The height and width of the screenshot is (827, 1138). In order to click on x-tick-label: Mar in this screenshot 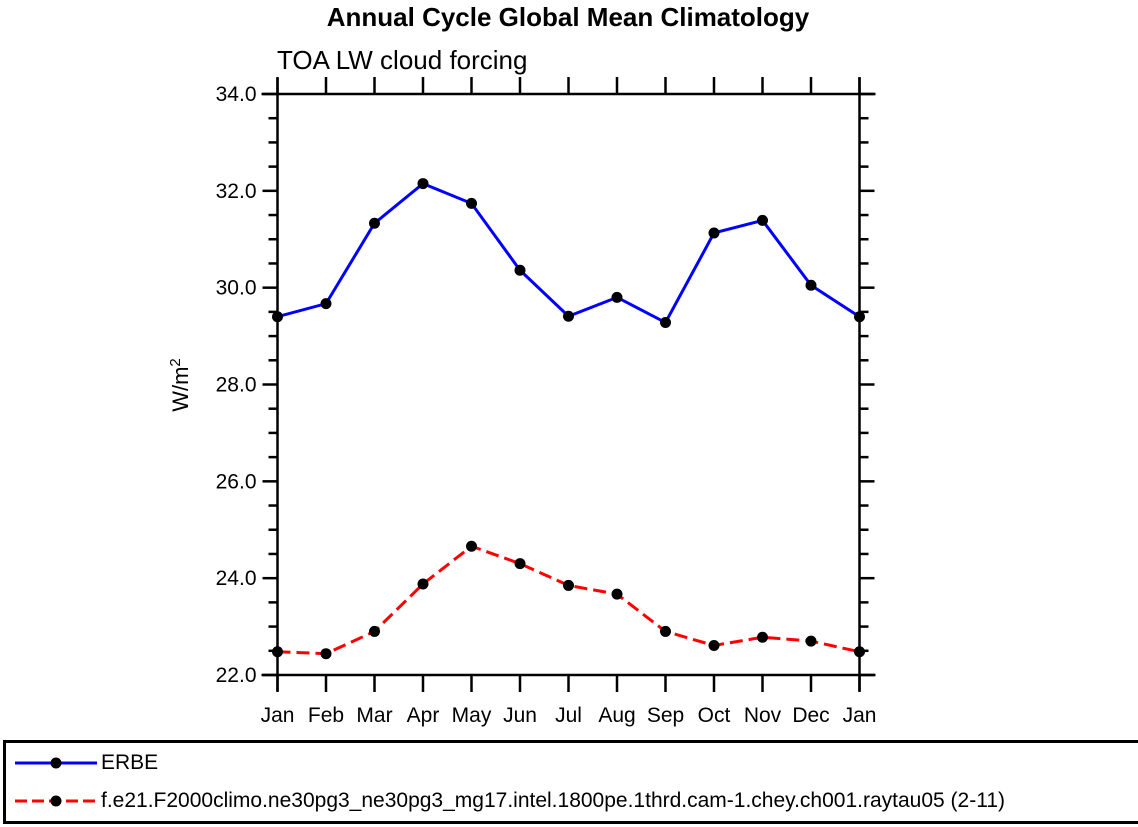, I will do `click(374, 715)`.